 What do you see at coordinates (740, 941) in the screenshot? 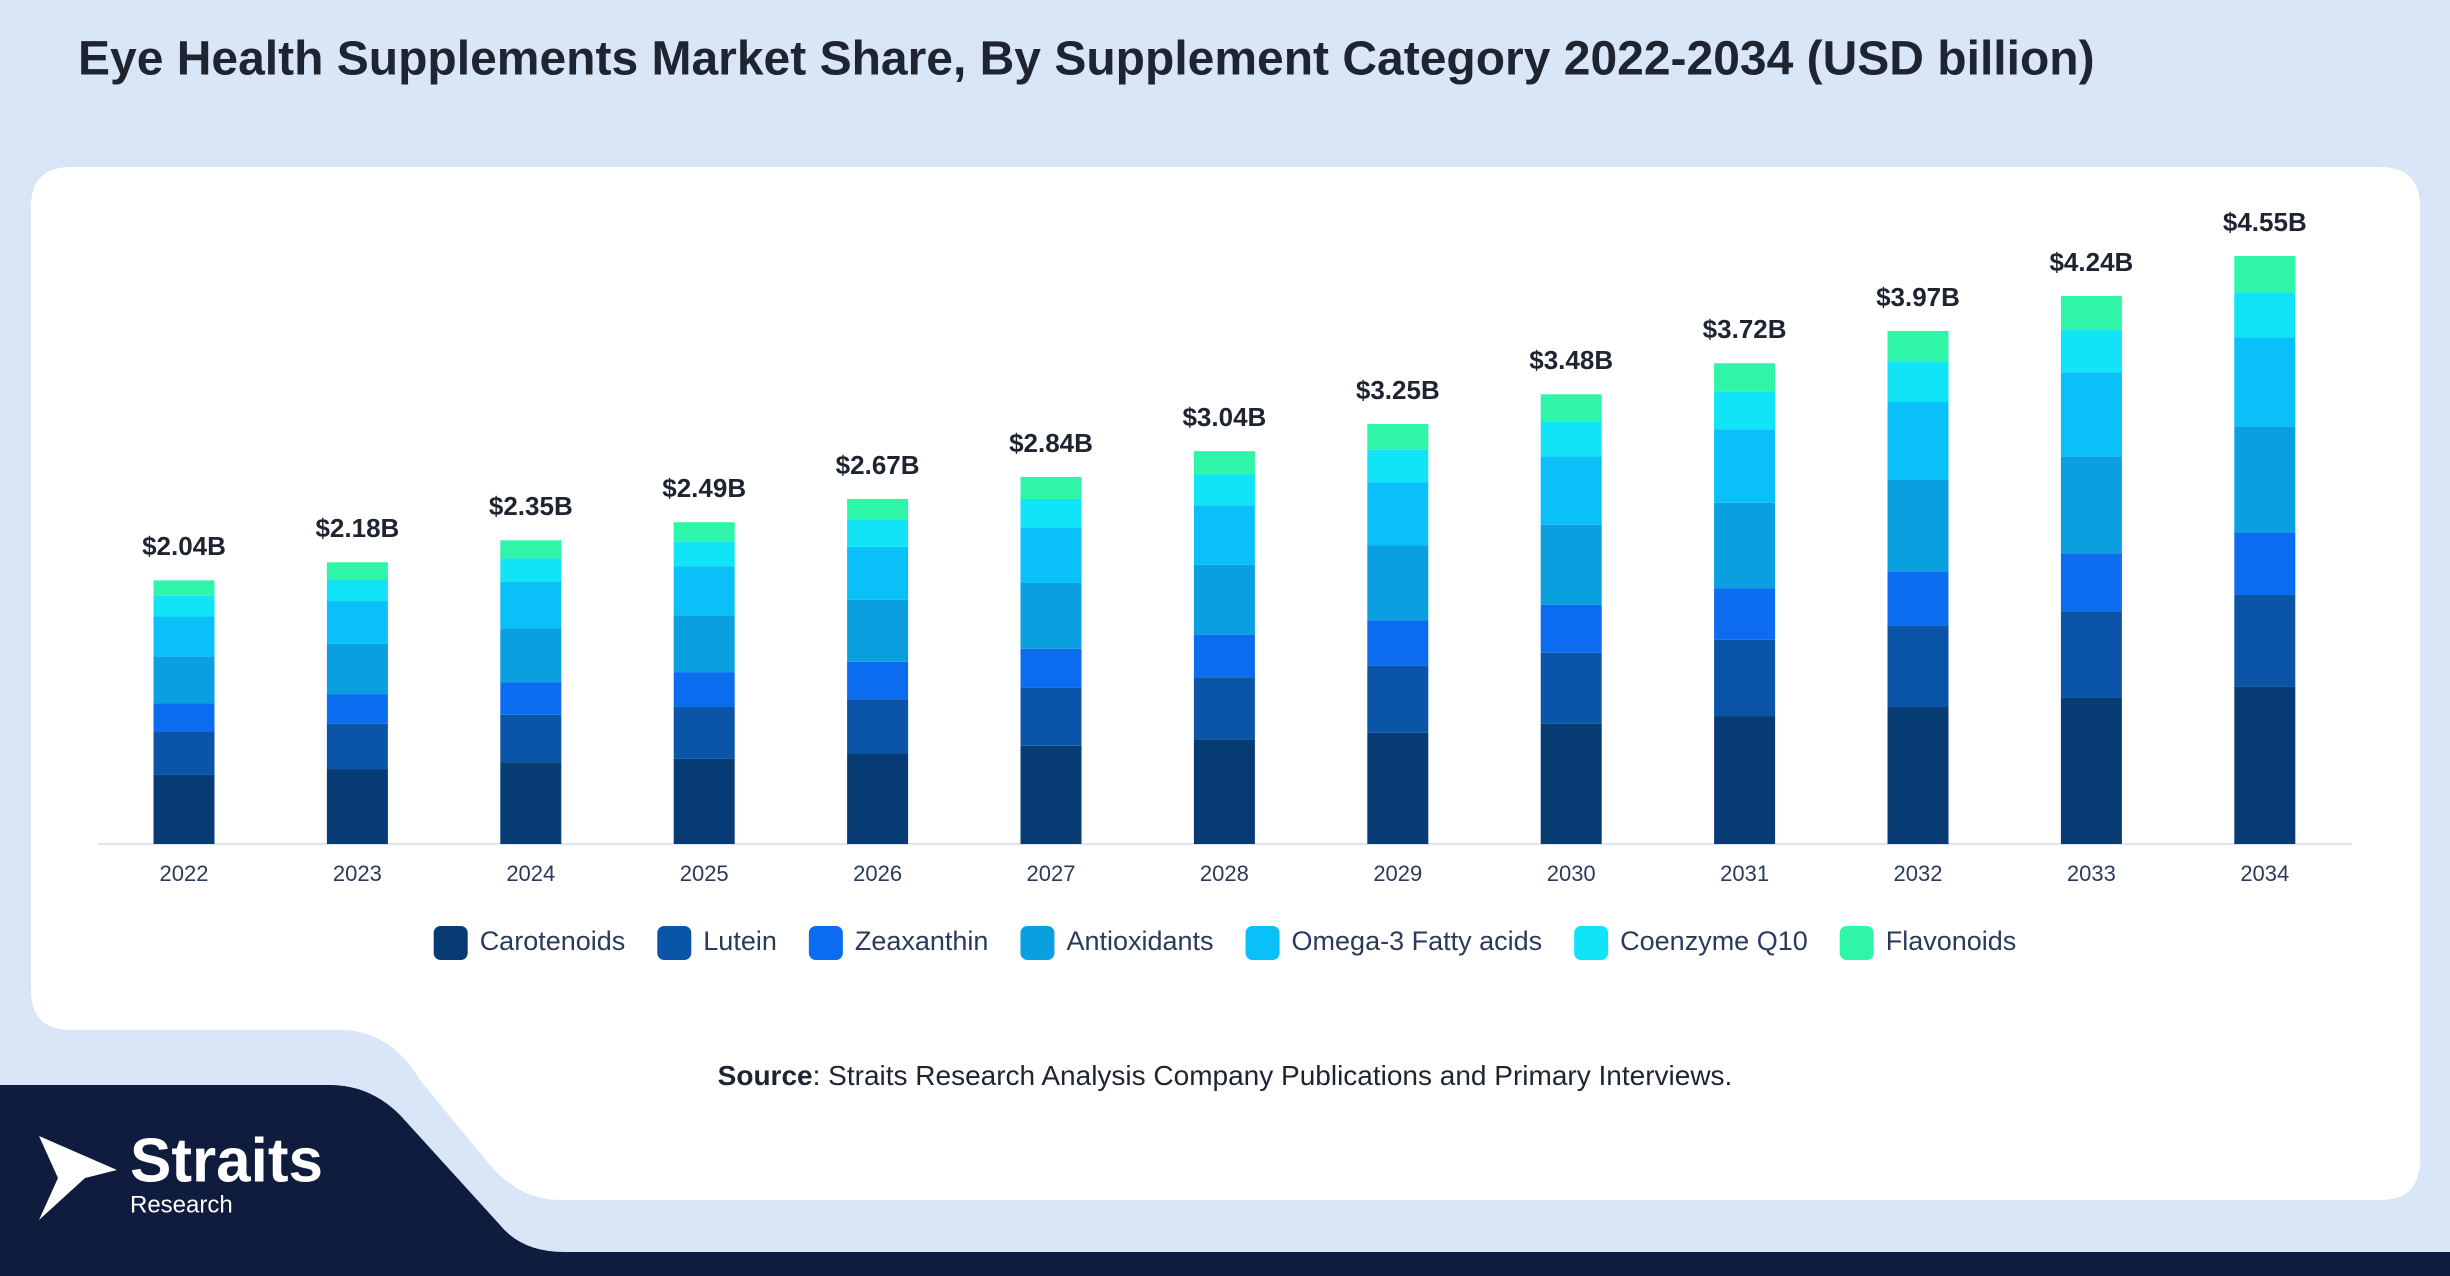
I see `legend-label: Lutein` at bounding box center [740, 941].